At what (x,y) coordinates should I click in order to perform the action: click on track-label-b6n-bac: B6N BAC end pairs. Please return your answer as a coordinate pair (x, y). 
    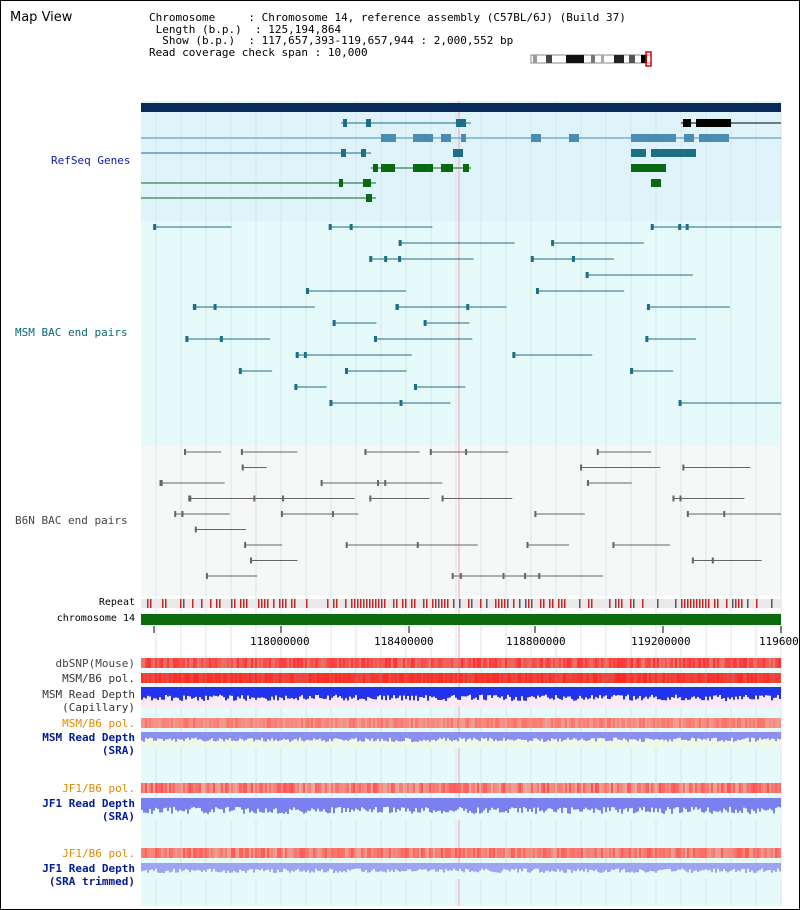
    Looking at the image, I should click on (71, 520).